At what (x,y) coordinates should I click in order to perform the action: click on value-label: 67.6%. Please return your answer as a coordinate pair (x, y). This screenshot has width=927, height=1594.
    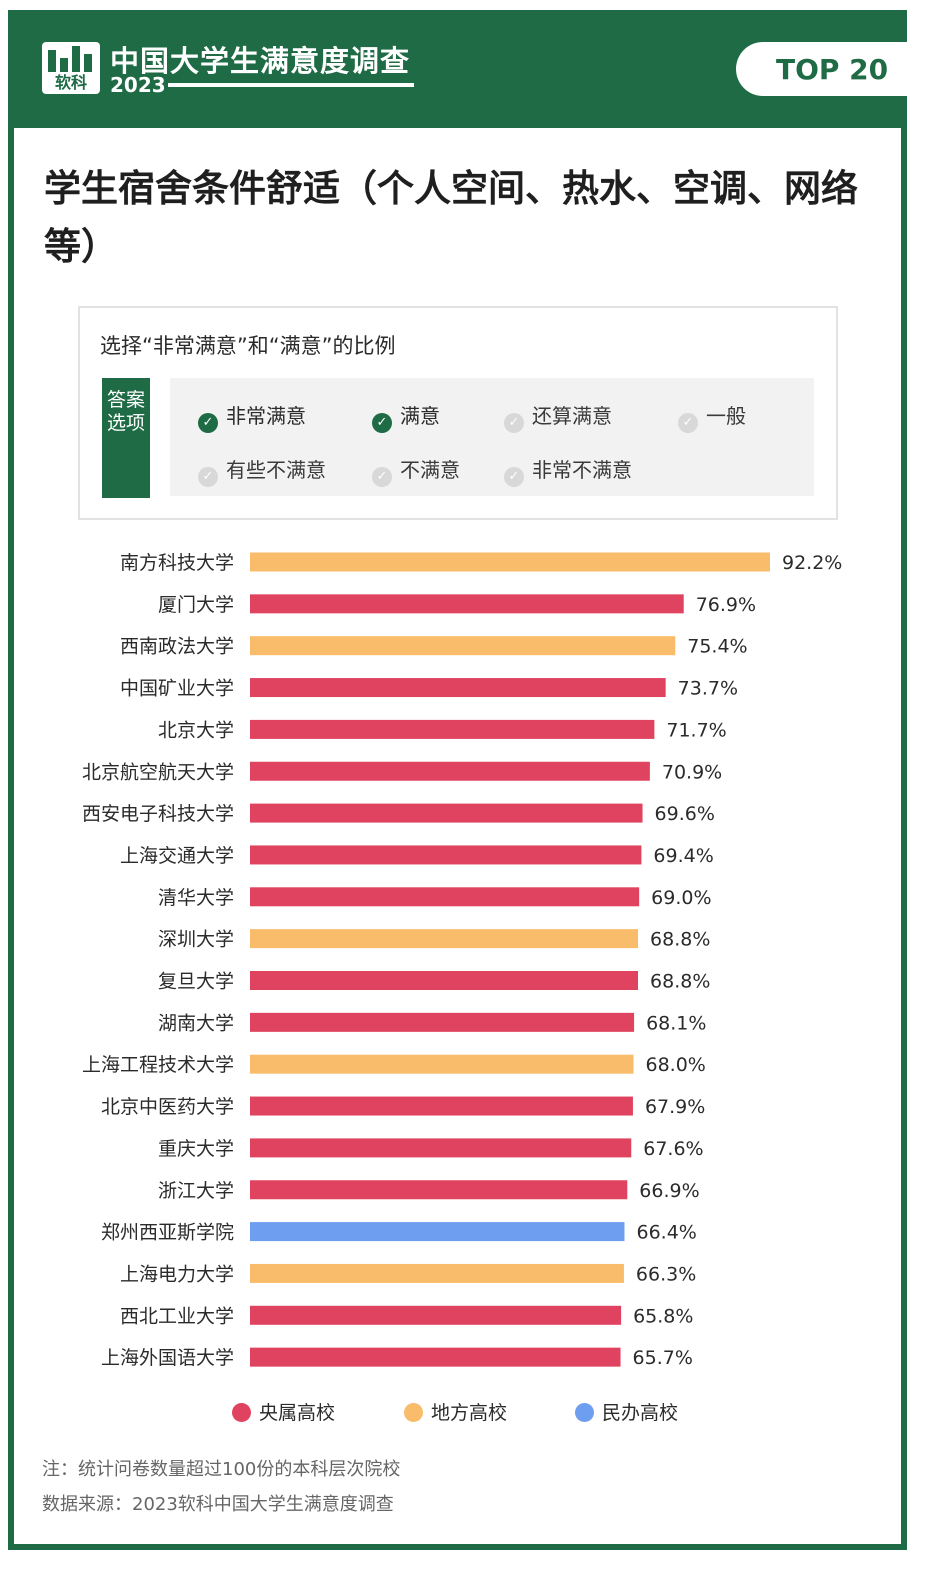
    Looking at the image, I should click on (673, 1149).